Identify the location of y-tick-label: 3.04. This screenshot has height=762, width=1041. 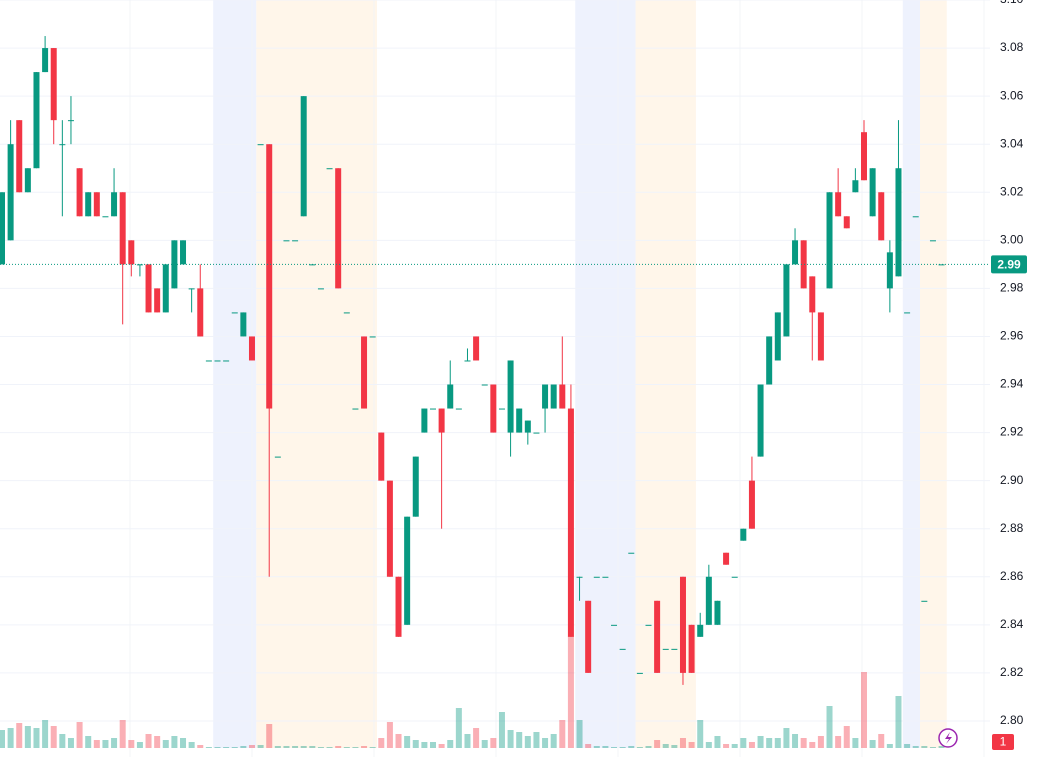
(1012, 143).